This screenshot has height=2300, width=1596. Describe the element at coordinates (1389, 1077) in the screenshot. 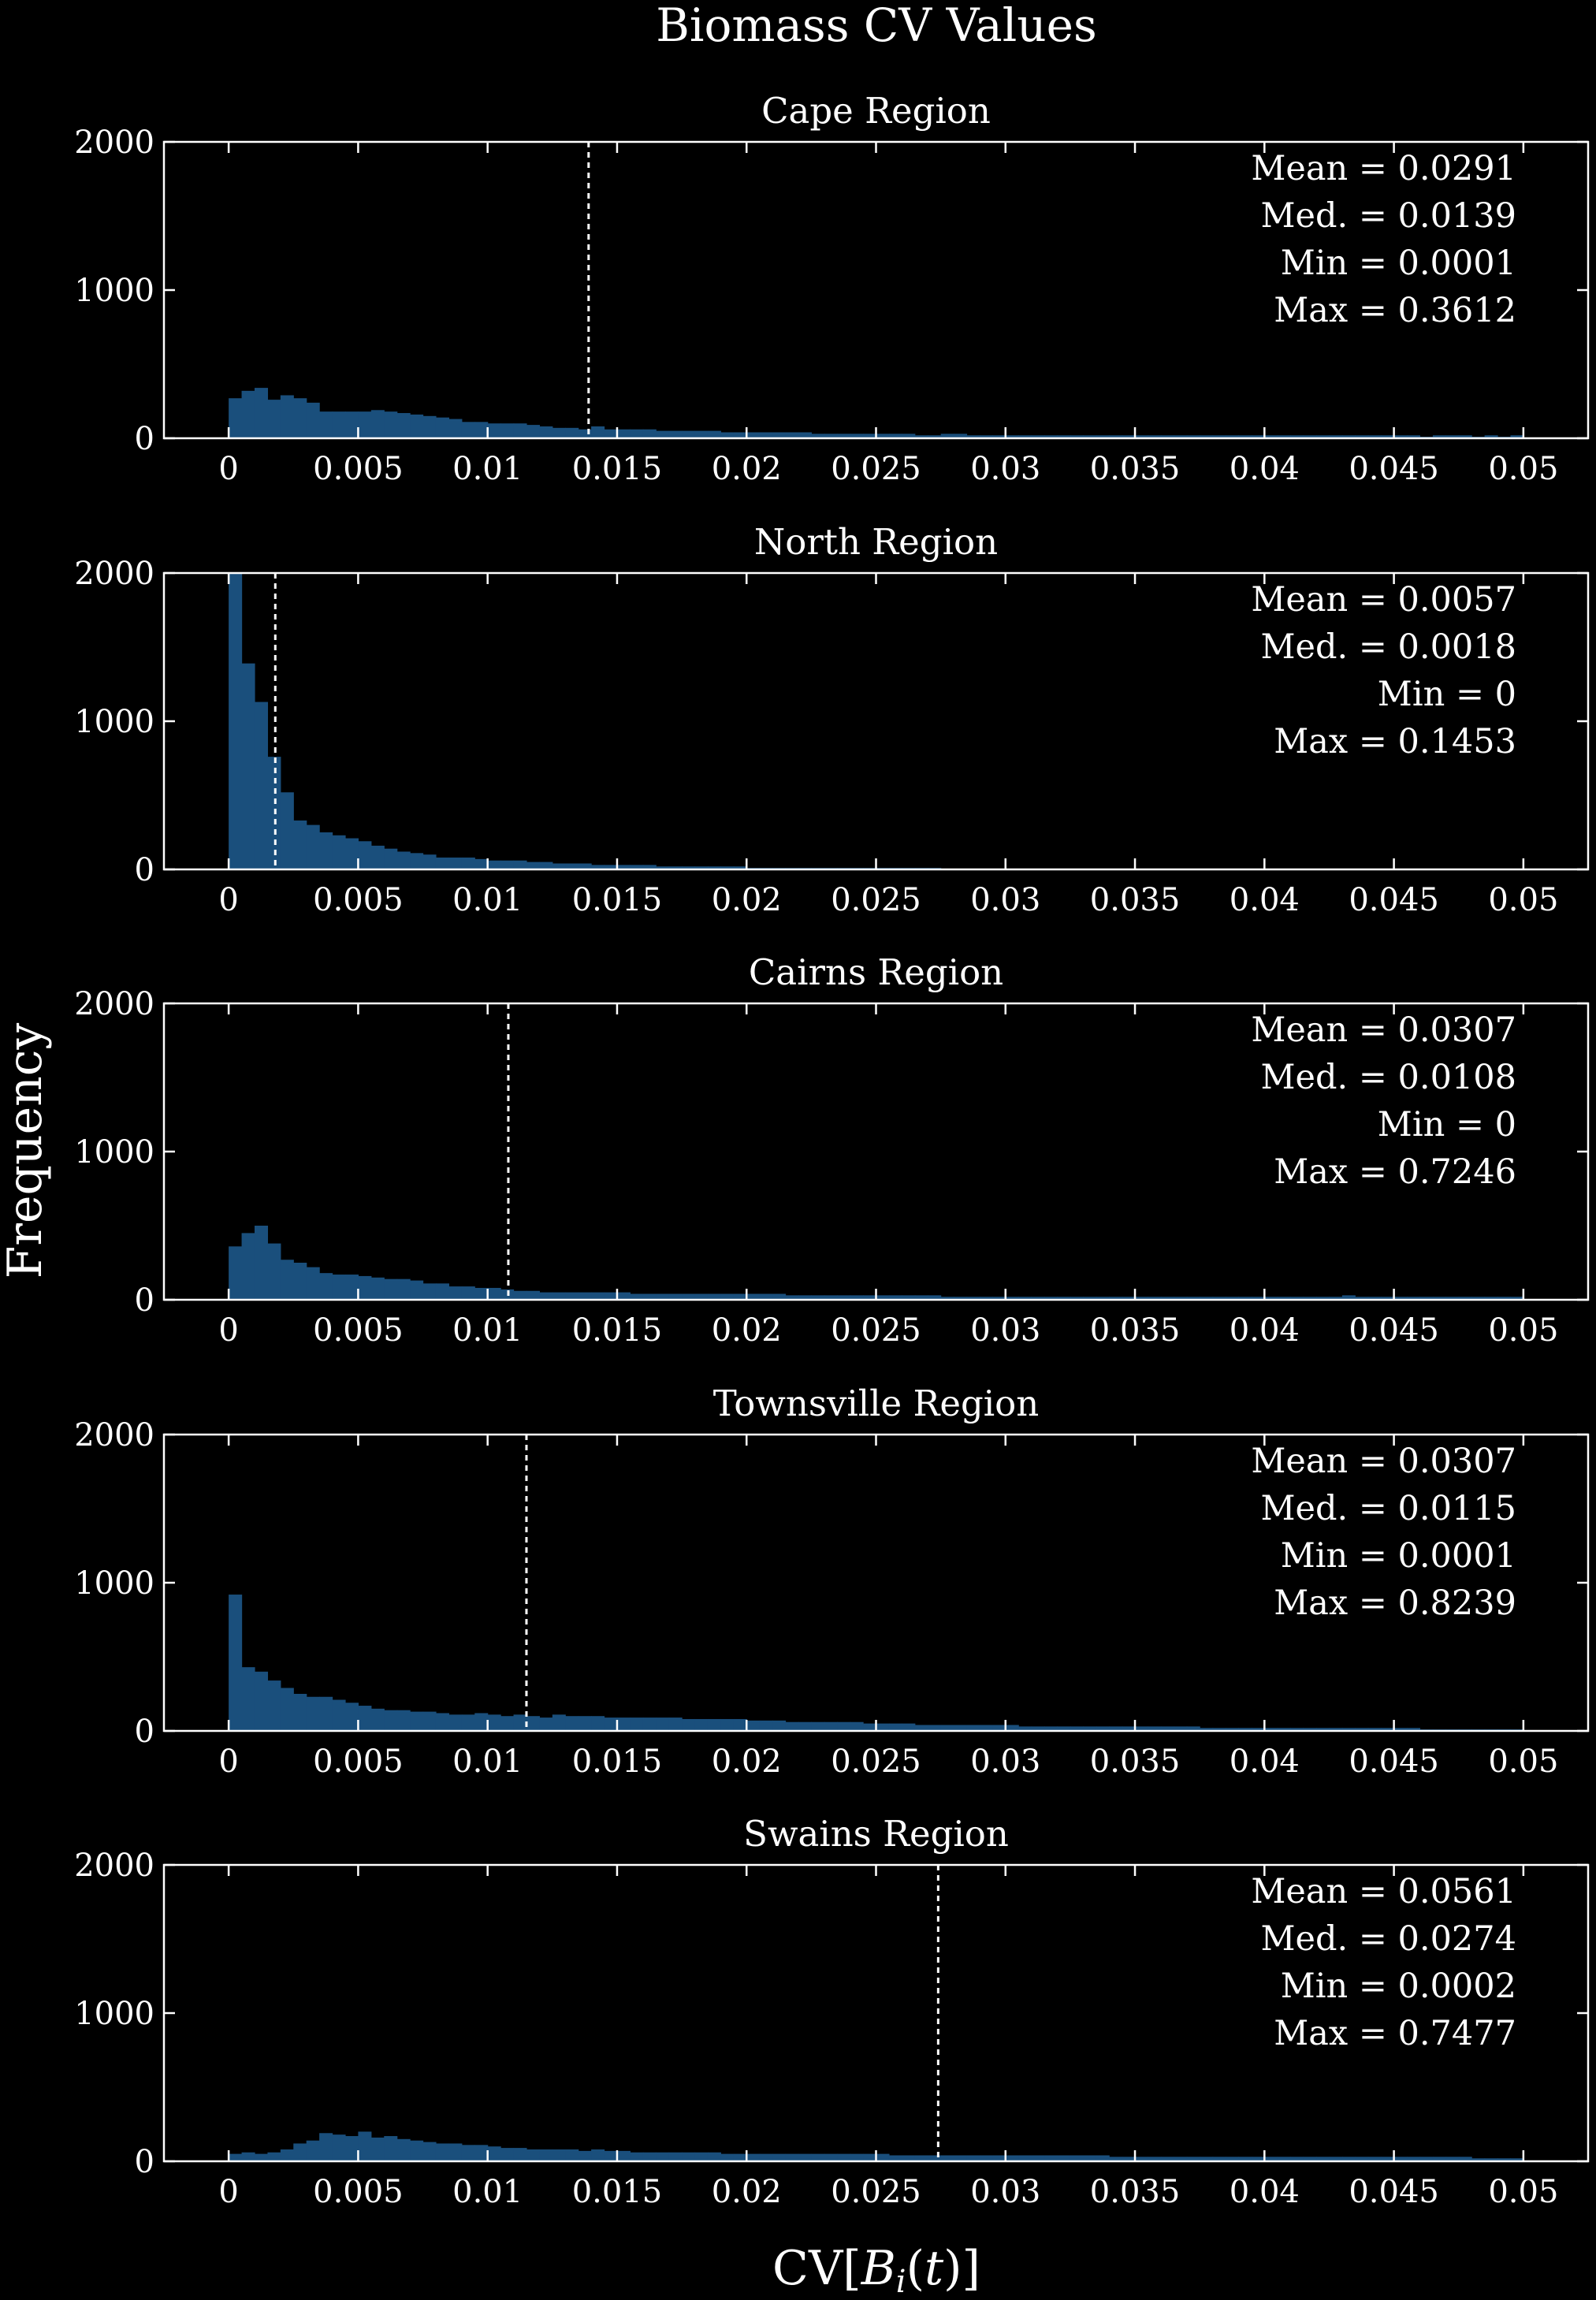

I see `stats-annotation: Med. = 0.0108` at that location.